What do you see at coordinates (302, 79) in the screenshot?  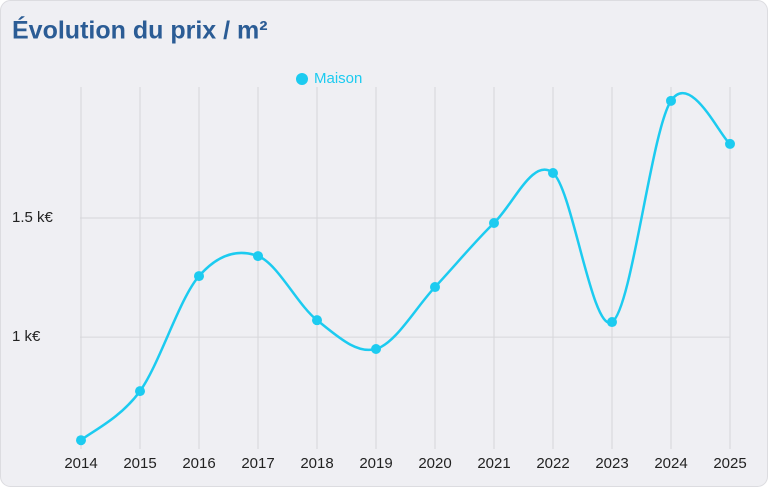 I see `legend-marker` at bounding box center [302, 79].